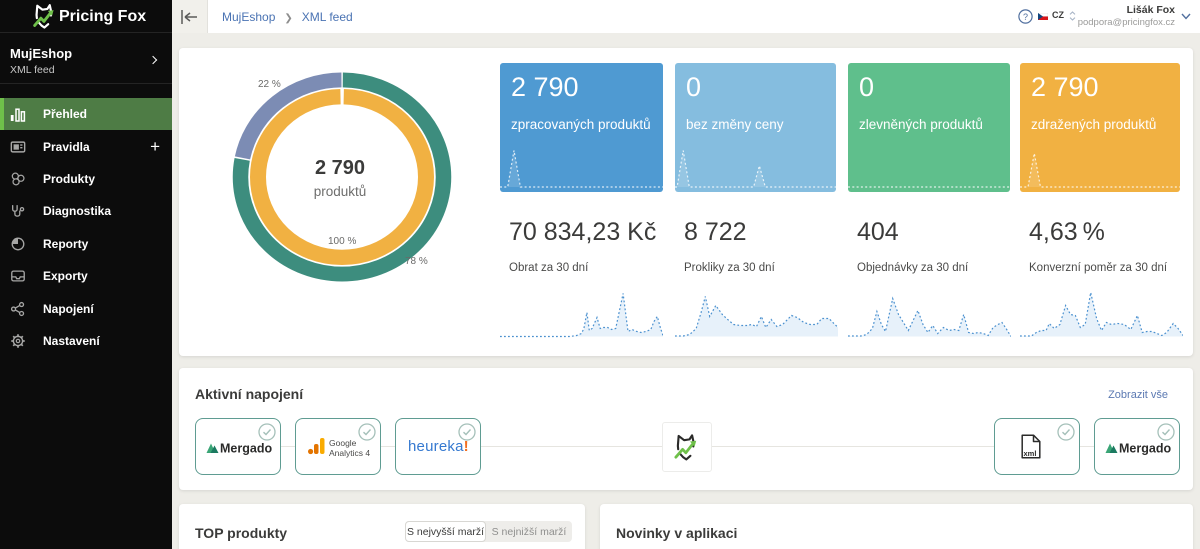 The height and width of the screenshot is (549, 1200). What do you see at coordinates (349, 453) in the screenshot?
I see `svg-text: Analytics 4` at bounding box center [349, 453].